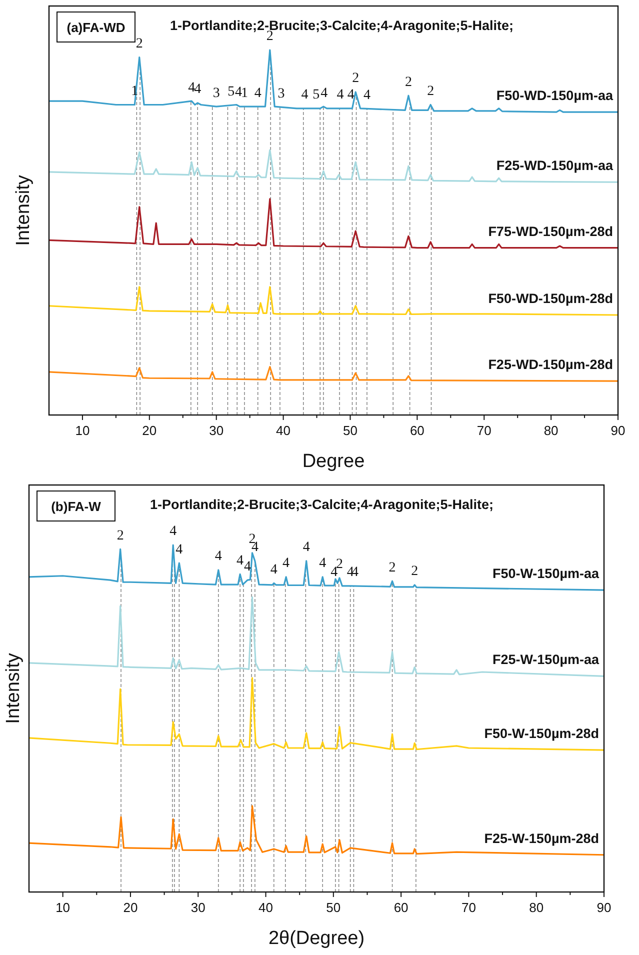 The height and width of the screenshot is (955, 639). Describe the element at coordinates (333, 461) in the screenshot. I see `x-axis-title: Degree` at that location.